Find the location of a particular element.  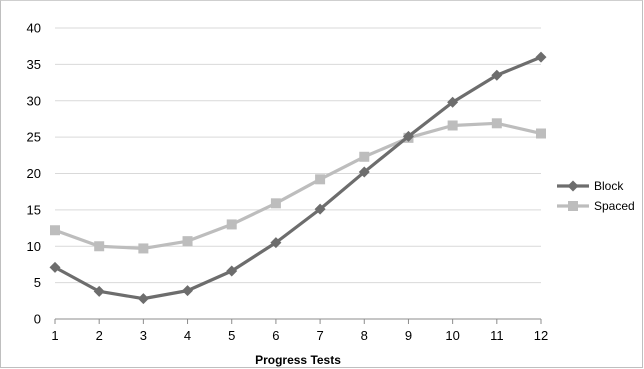

y-axis-tick-labels: 0 5 10 15 20 25 30 35 40 is located at coordinates (34, 174).